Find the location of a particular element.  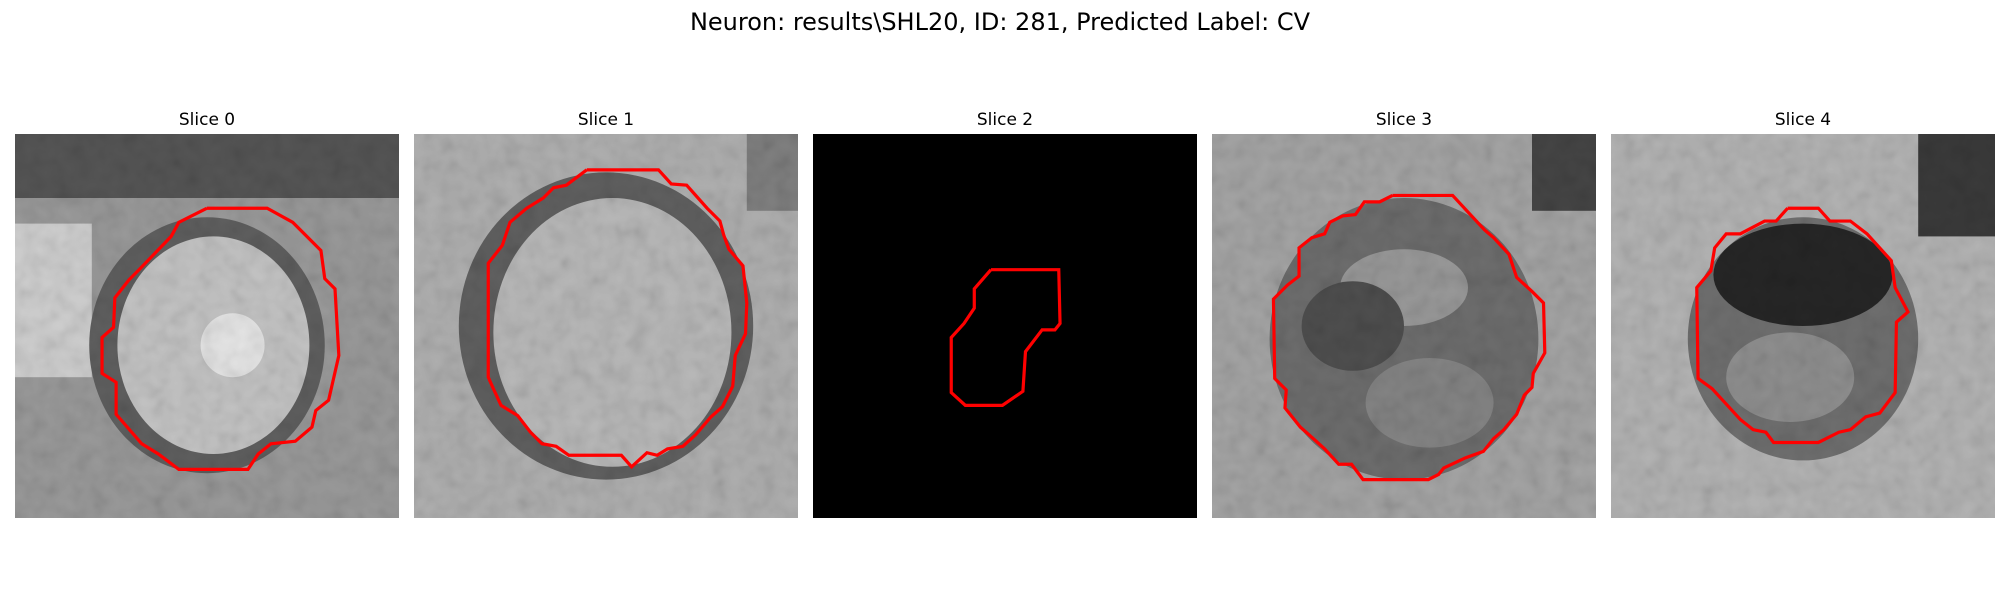

slice-1-image is located at coordinates (606, 326).